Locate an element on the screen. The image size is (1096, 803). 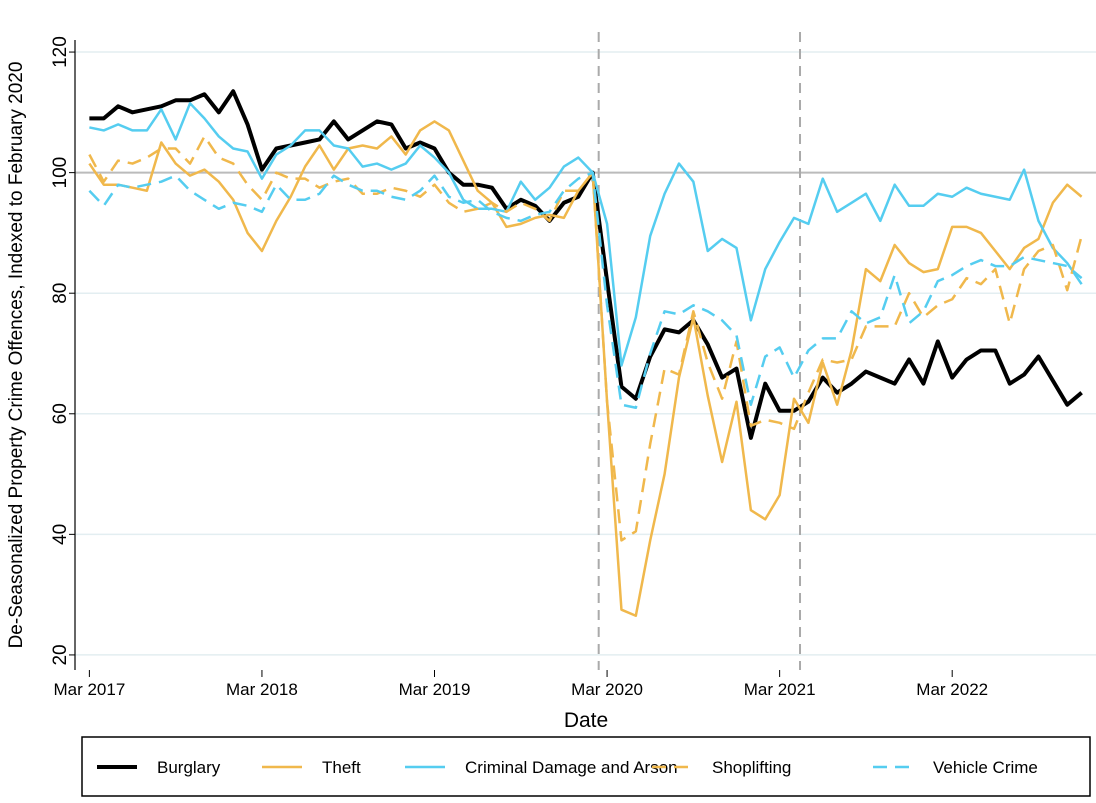
y-tick-label: 100 is located at coordinates (60, 173).